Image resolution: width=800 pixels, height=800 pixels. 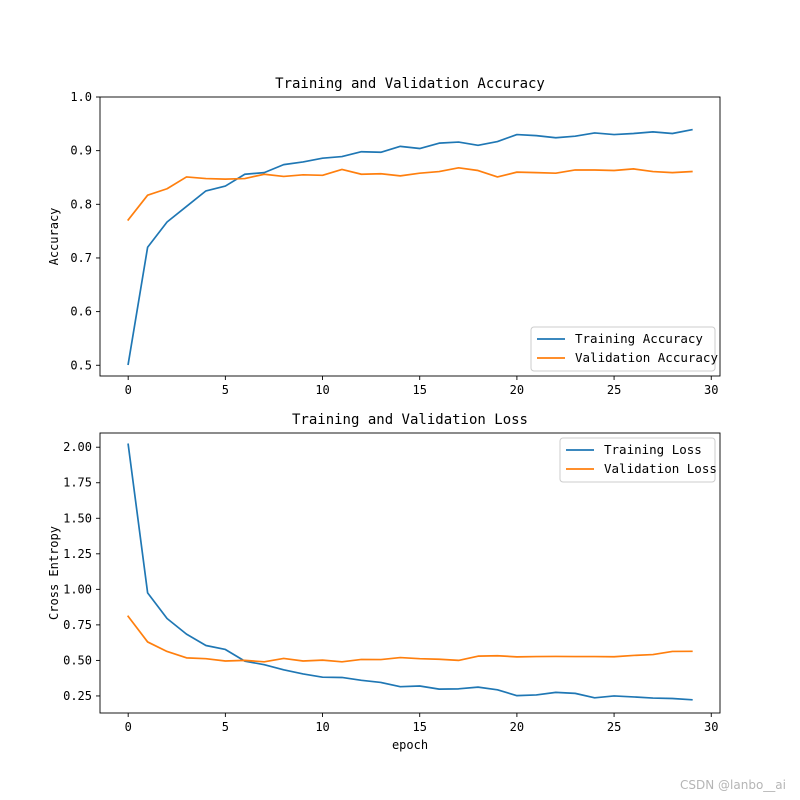 I want to click on acc-y-tick-label: 0.7, so click(x=81, y=258).